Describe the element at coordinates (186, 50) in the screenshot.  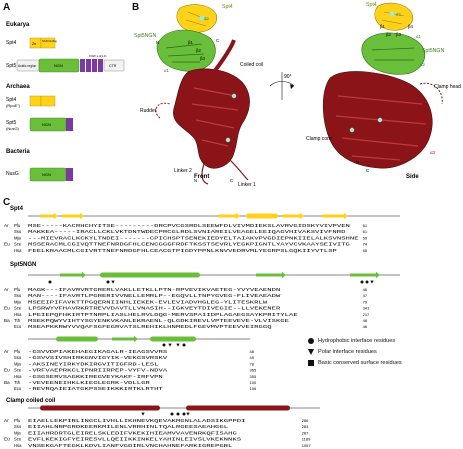
I see `front-spt5ngn-ribbon` at that location.